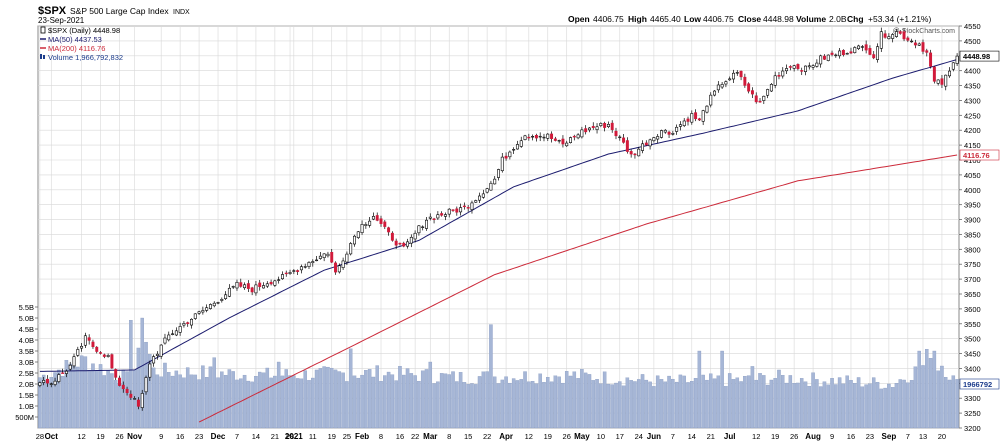 The image size is (1000, 443). What do you see at coordinates (548, 436) in the screenshot?
I see `date-tick-label: 19` at bounding box center [548, 436].